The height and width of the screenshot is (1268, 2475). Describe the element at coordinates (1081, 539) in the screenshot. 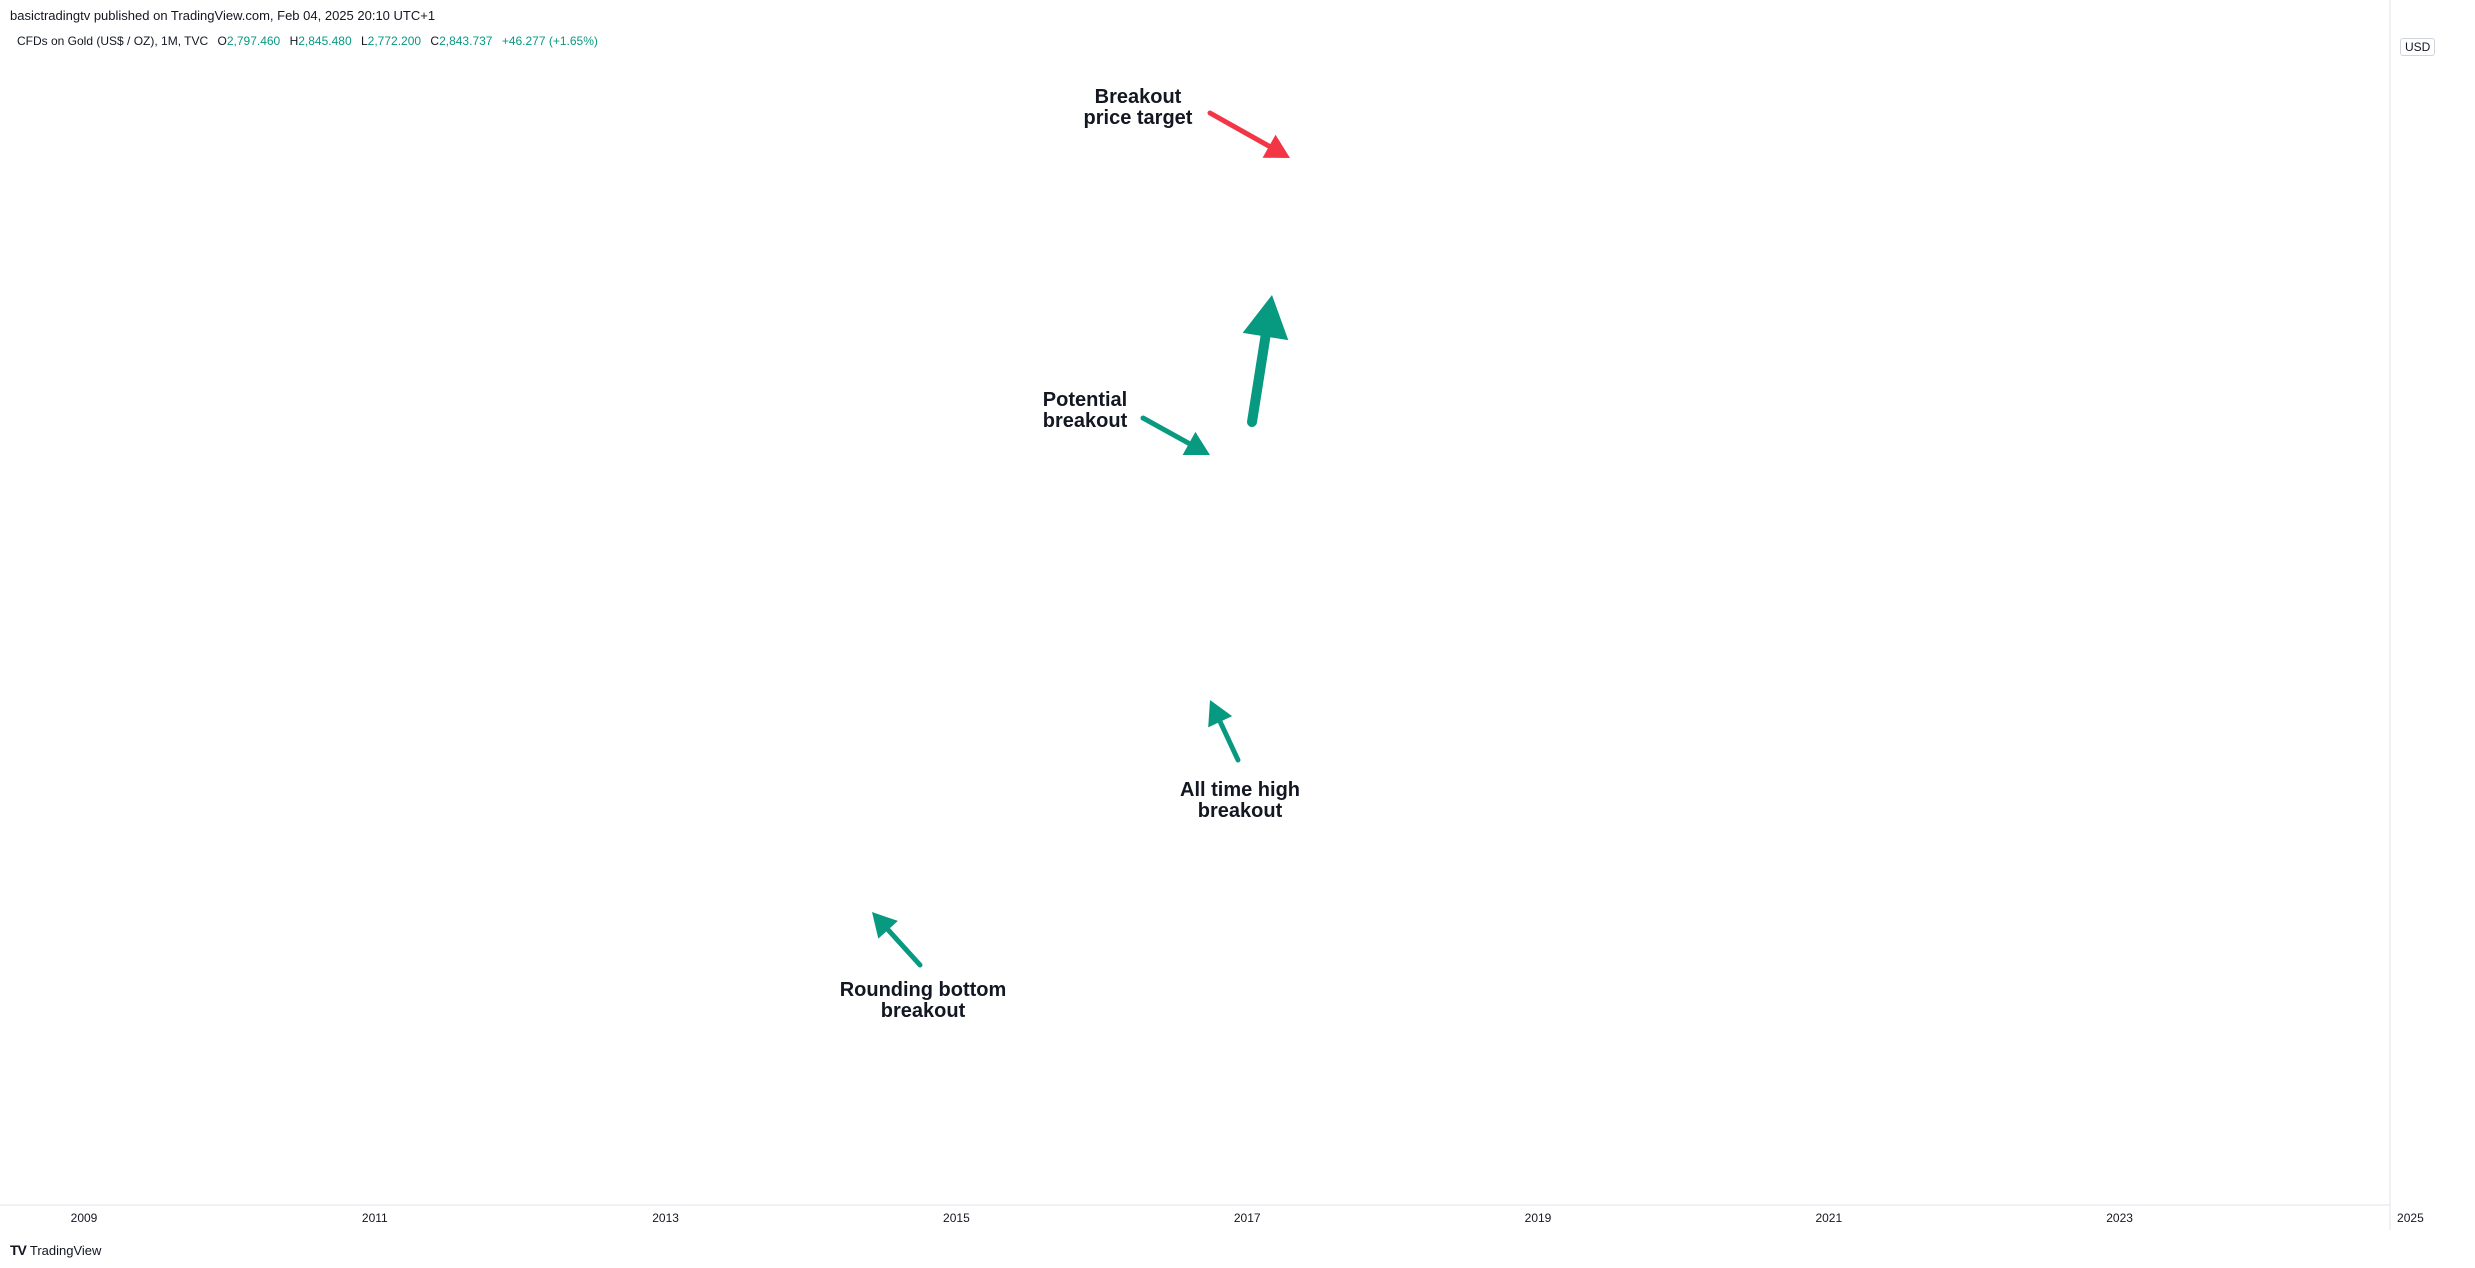

I see `annotation-arrows` at that location.